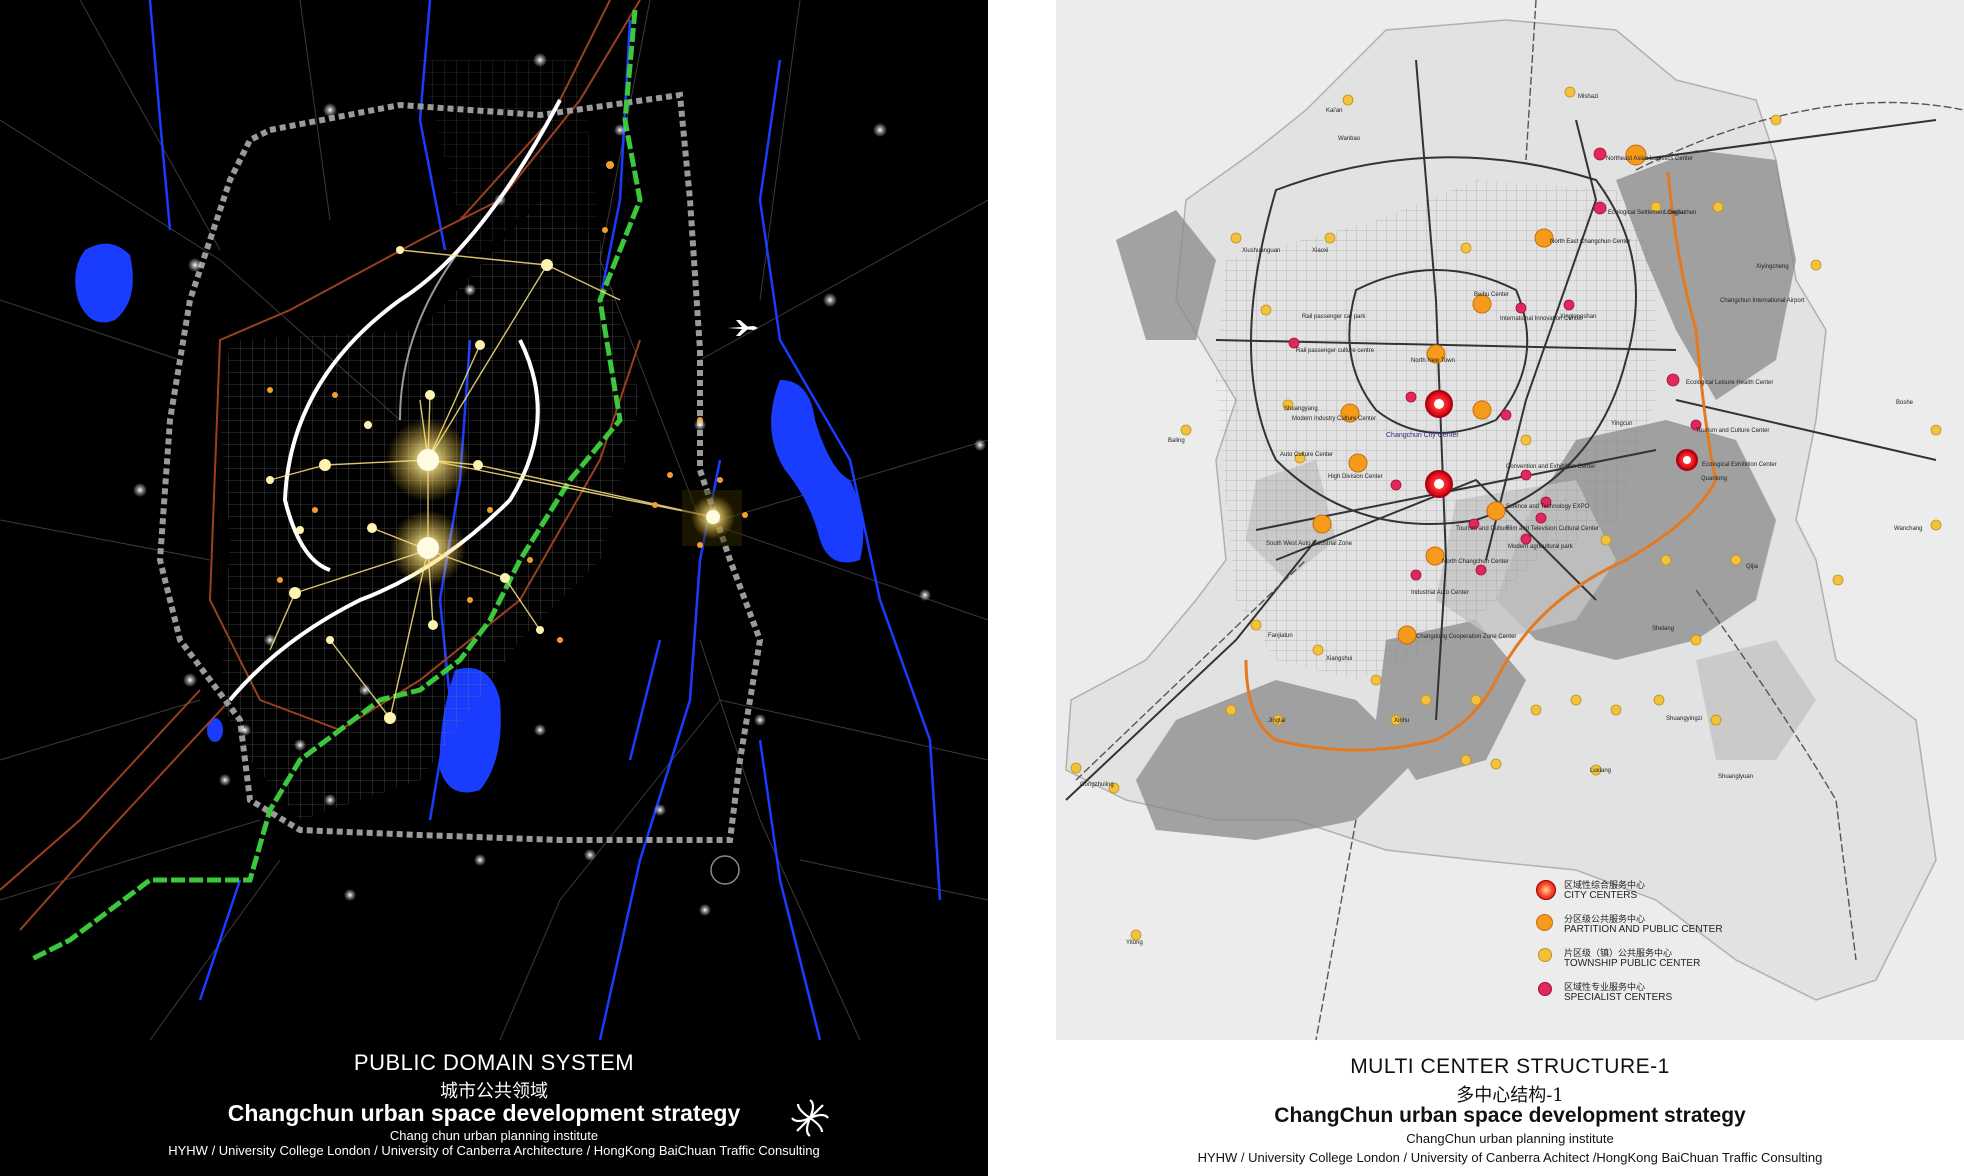 The image size is (1964, 1176). Describe the element at coordinates (1306, 455) in the screenshot. I see `svg-text: Auto Culture Center` at that location.